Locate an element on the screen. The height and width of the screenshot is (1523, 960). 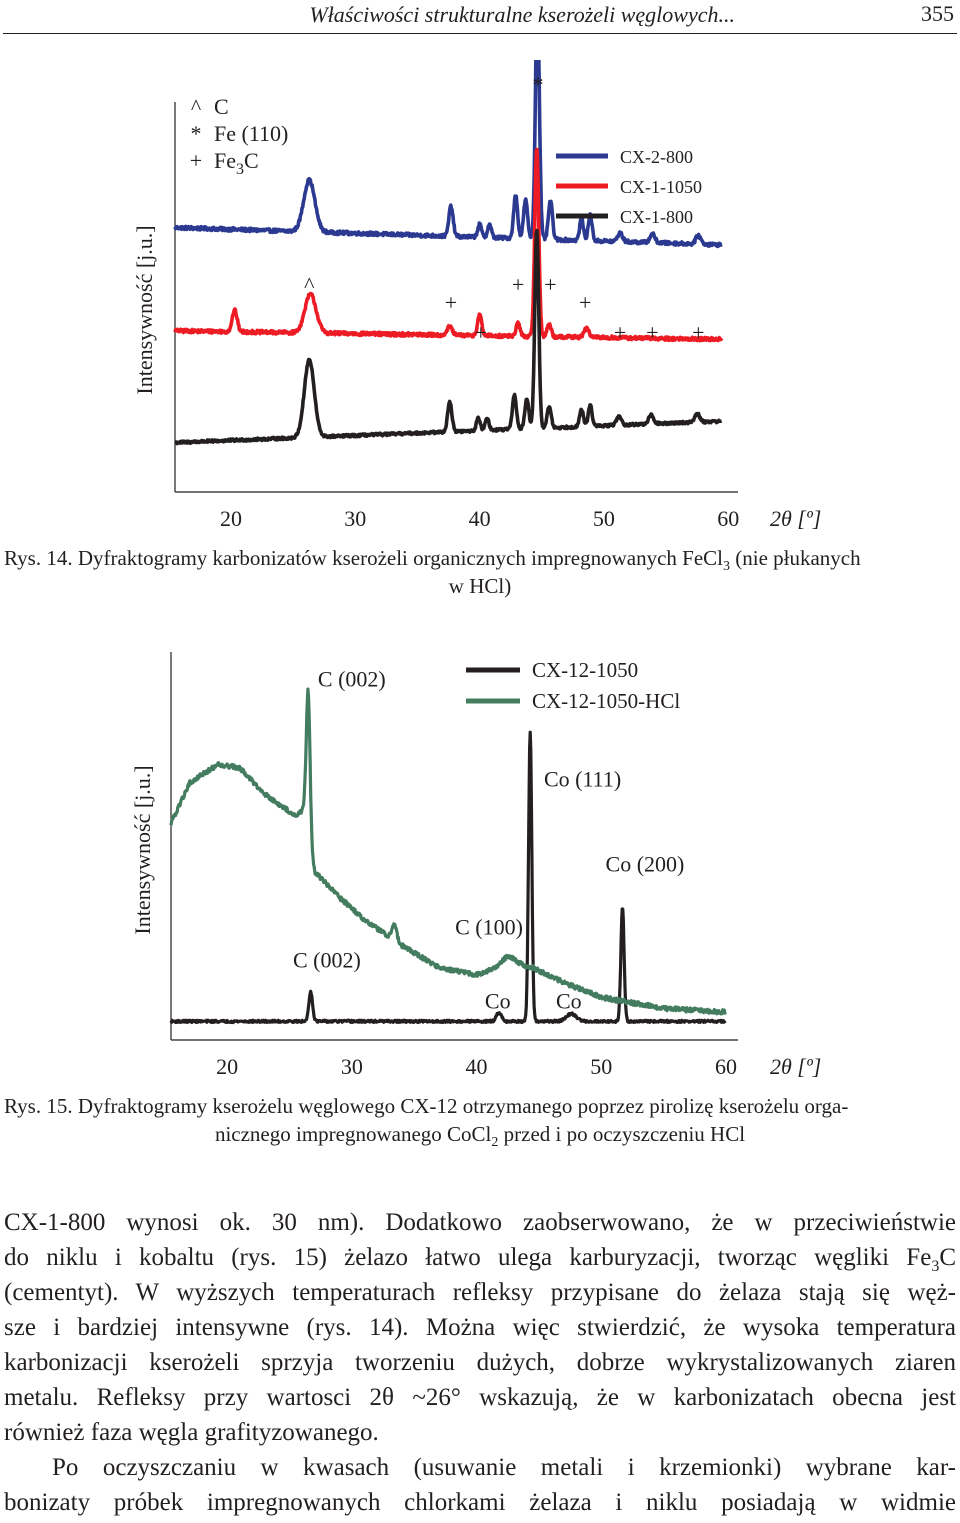
legend-label: CX-12-1050-HCl is located at coordinates (606, 701).